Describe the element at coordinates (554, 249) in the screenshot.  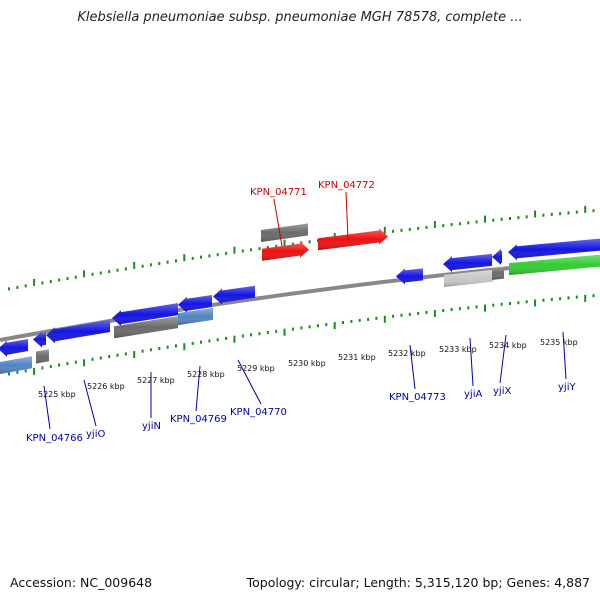
I see `gene-arrow-yjiy-shade` at that location.